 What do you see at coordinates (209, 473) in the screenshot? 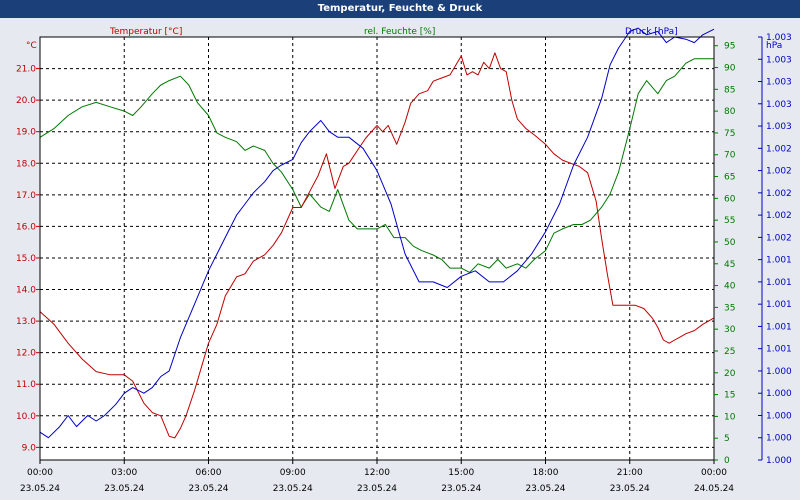
I see `time-tick-label: 06:00` at bounding box center [209, 473].